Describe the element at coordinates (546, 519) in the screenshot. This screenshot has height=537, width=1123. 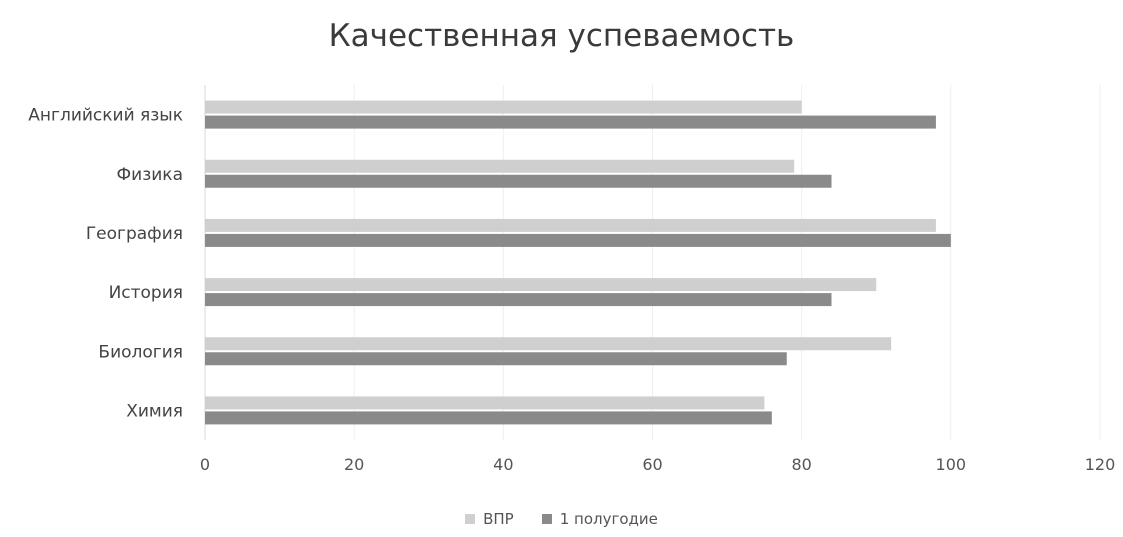
I see `legend-swatch-semester` at that location.